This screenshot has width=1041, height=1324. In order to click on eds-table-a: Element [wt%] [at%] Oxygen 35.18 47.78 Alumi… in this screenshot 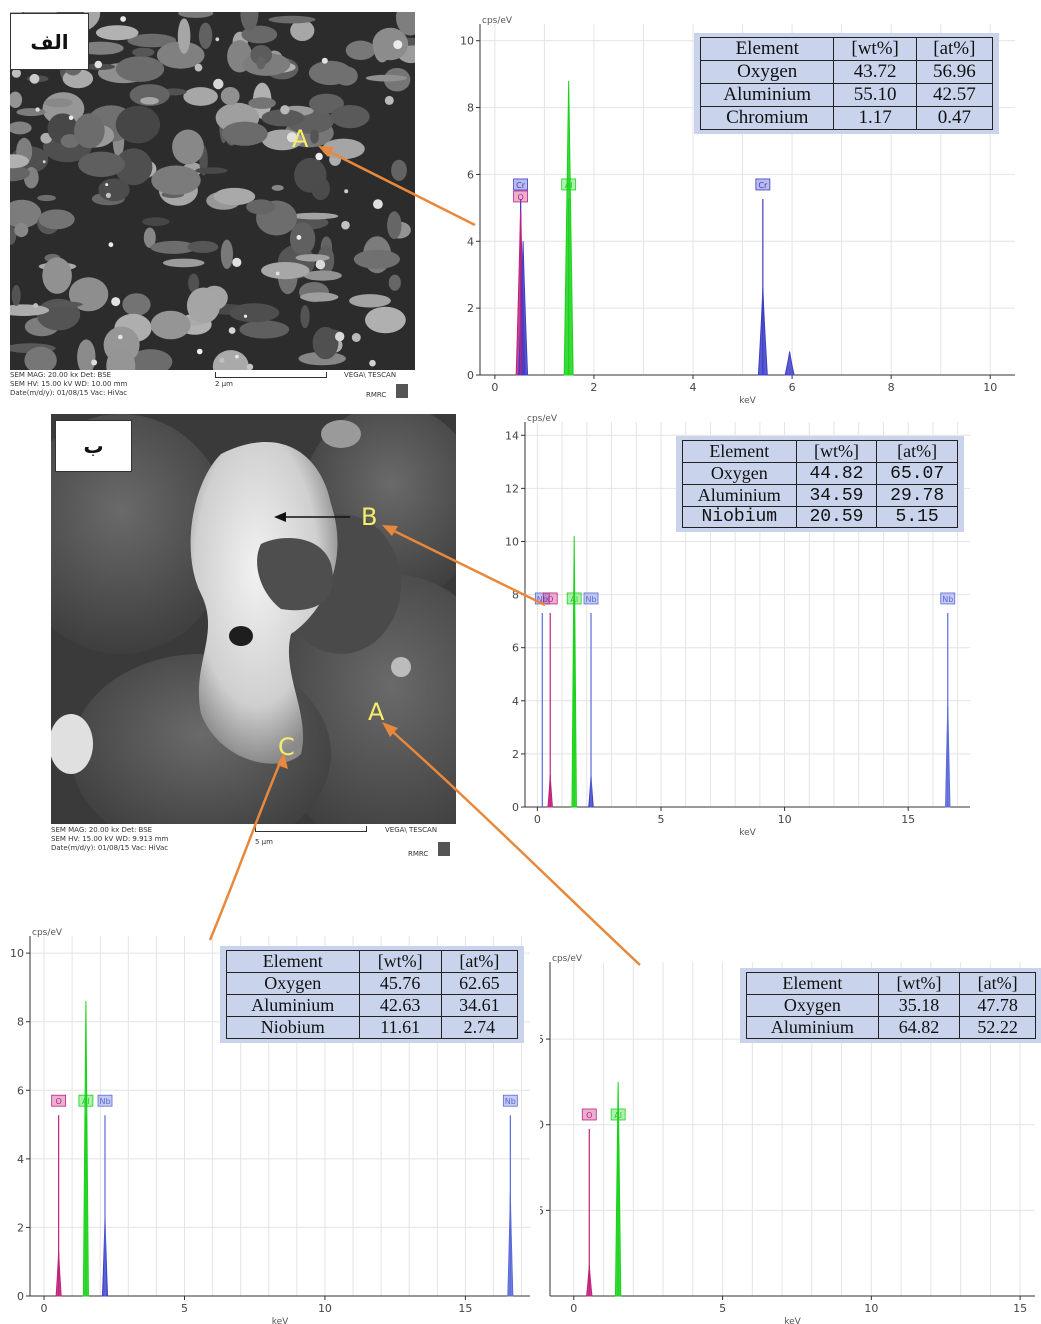, I will do `click(890, 1005)`.